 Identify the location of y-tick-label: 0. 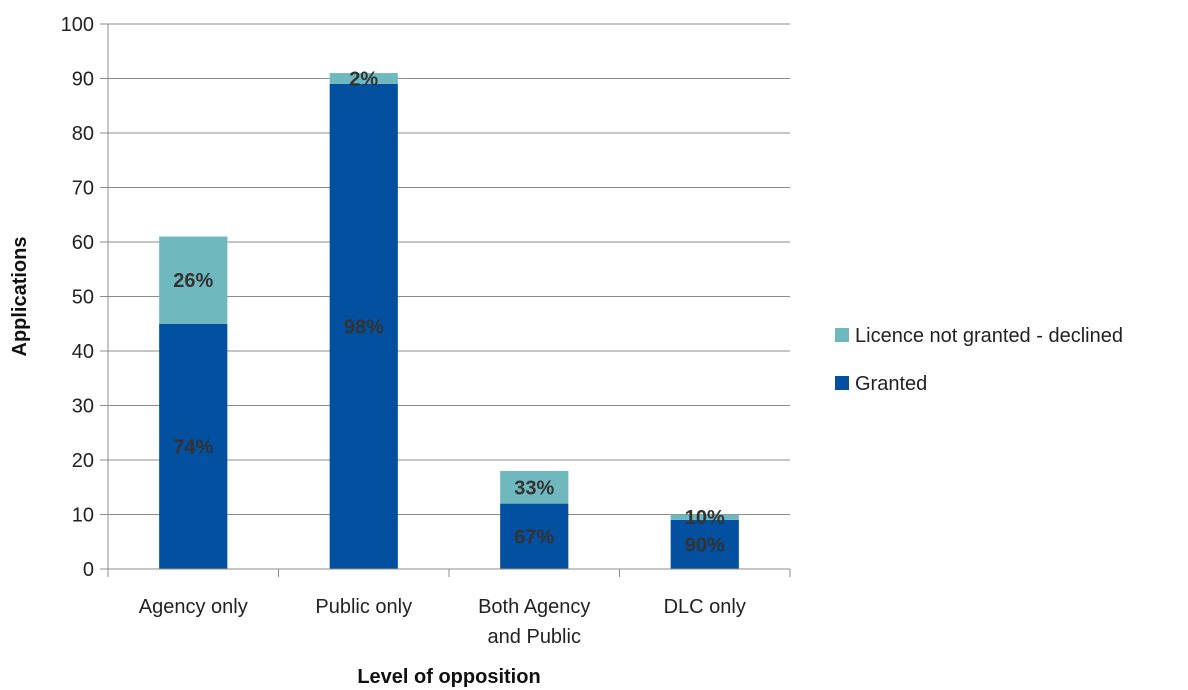
(88, 570).